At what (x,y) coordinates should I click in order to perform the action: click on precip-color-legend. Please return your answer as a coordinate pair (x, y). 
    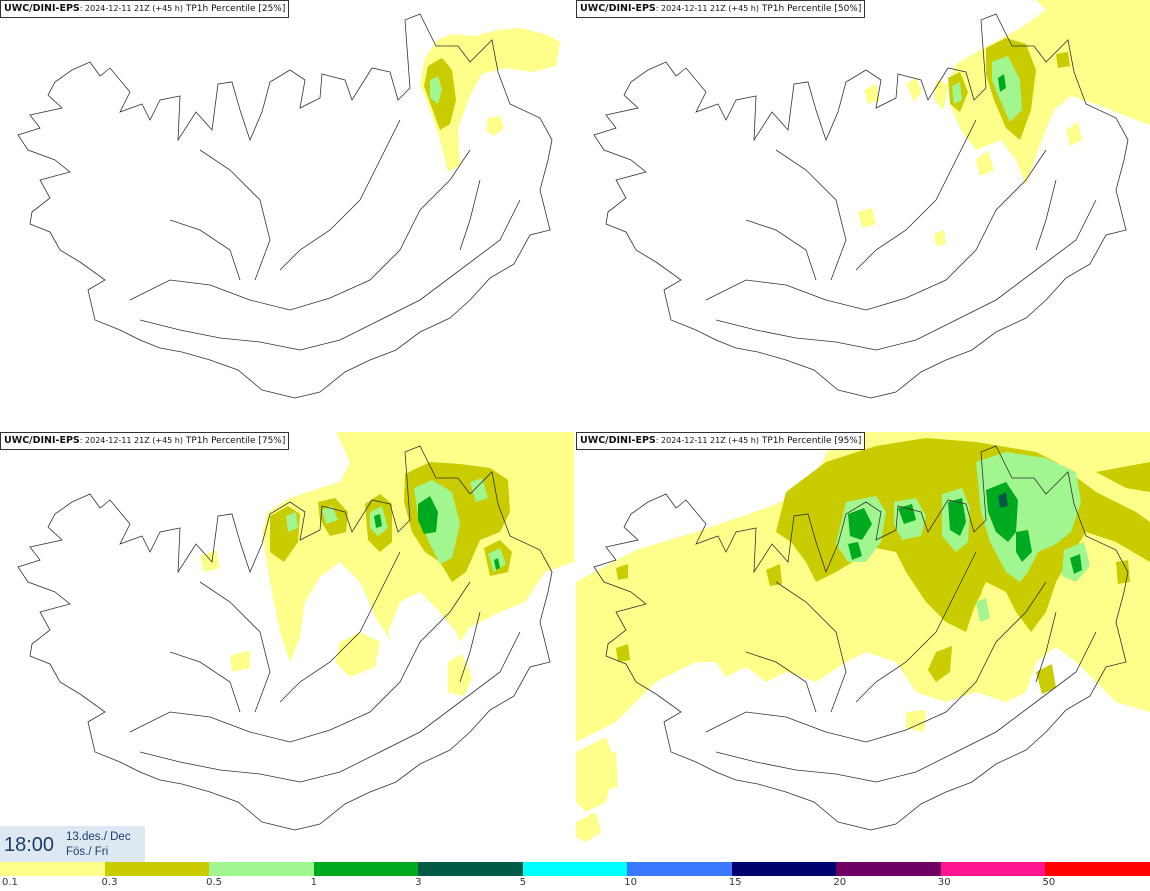
    Looking at the image, I should click on (575, 869).